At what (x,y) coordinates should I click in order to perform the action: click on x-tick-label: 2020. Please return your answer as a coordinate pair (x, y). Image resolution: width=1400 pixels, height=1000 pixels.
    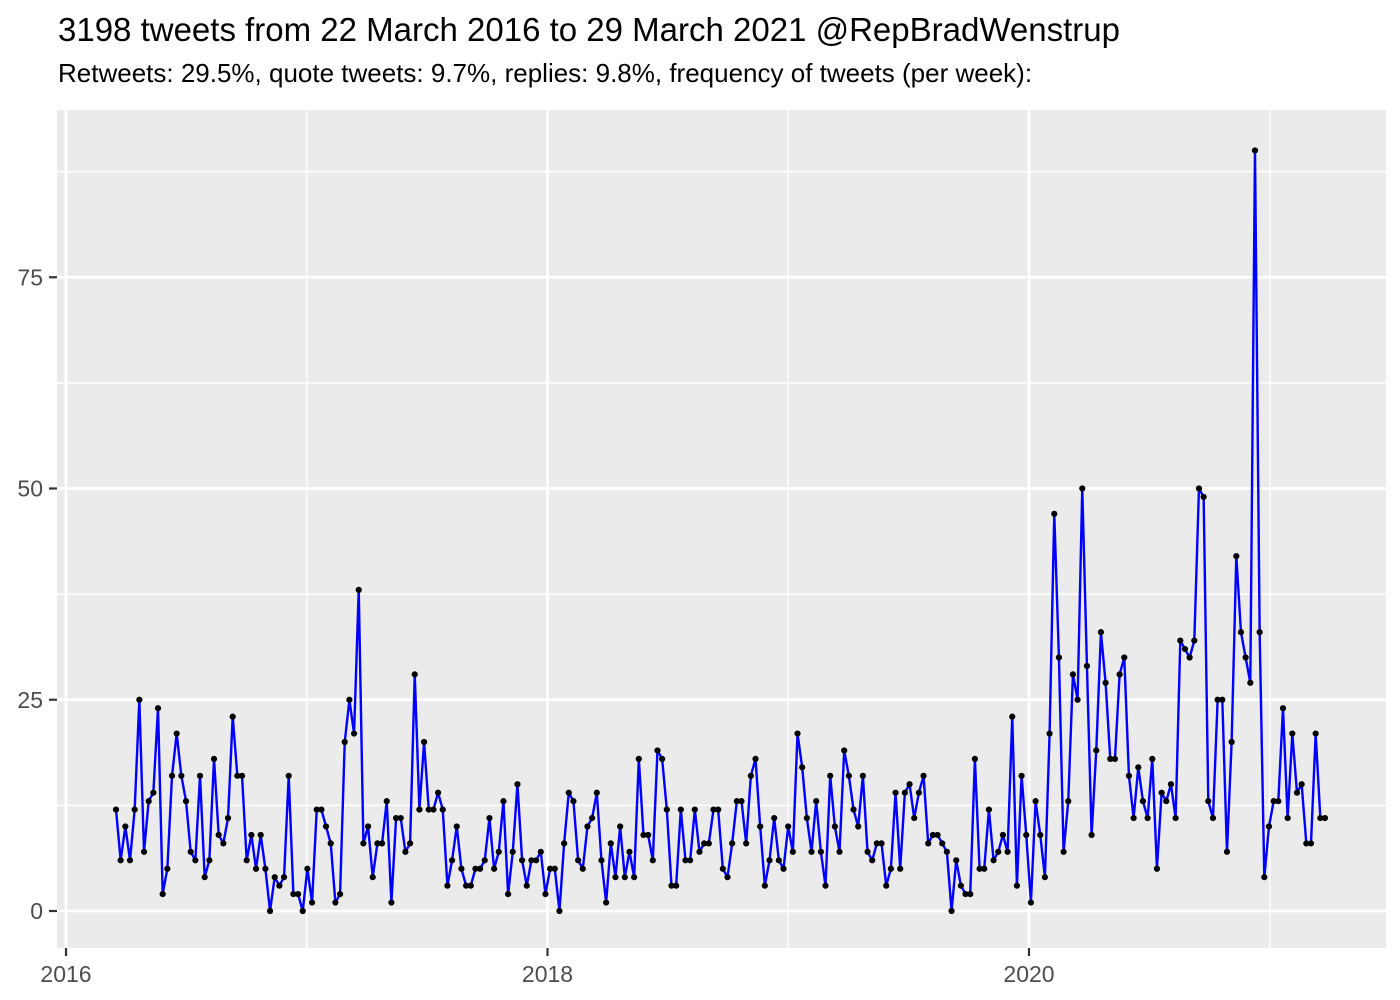
    Looking at the image, I should click on (1028, 974).